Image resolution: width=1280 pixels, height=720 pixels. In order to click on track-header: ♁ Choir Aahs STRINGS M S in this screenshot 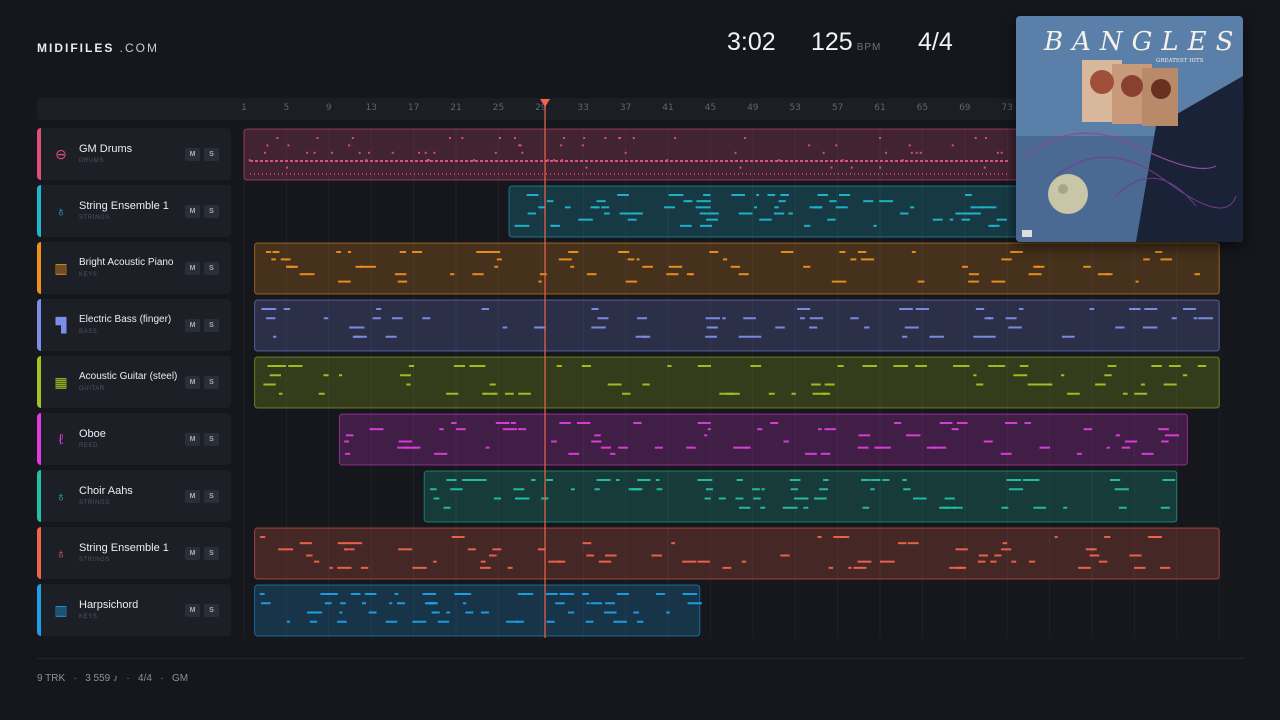, I will do `click(134, 496)`.